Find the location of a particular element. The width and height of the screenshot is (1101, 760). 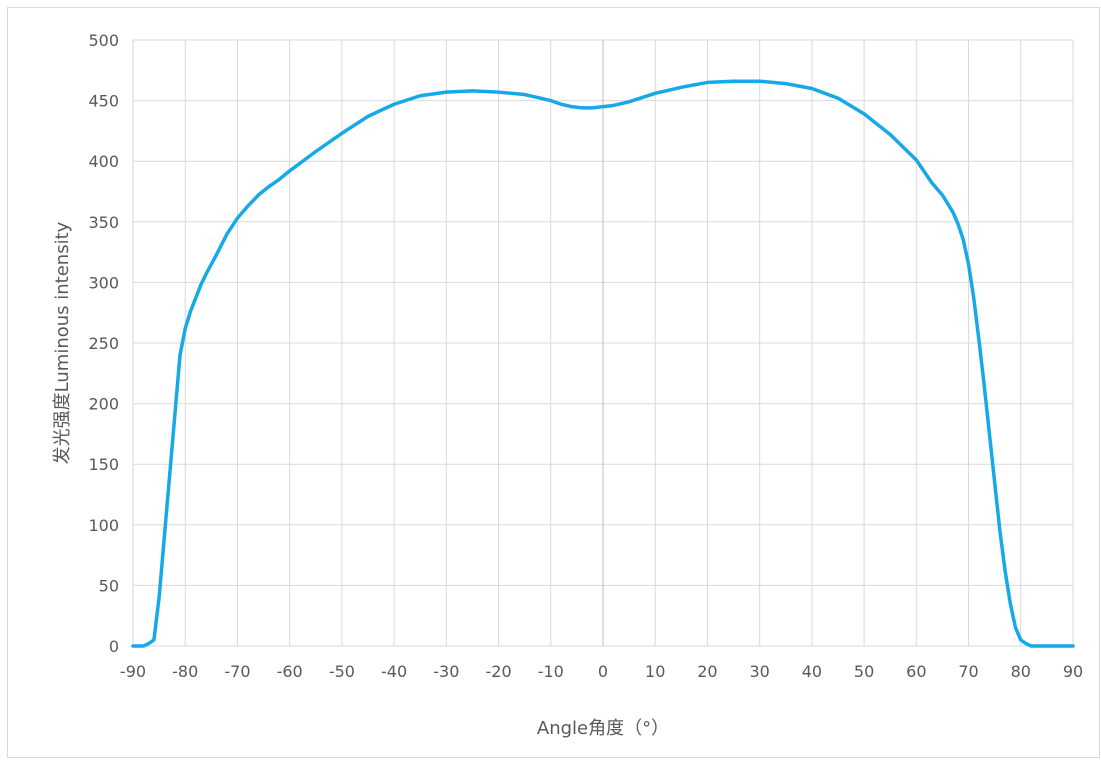

x-tick-label: 50 is located at coordinates (864, 671).